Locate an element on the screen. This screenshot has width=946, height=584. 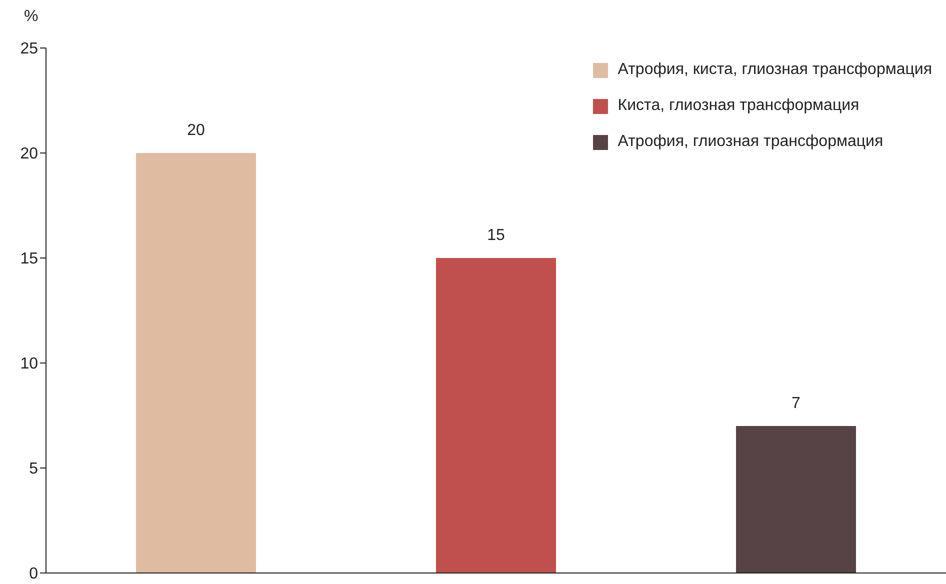
legend-label: Атрофия, глиозная трансформация is located at coordinates (751, 142).